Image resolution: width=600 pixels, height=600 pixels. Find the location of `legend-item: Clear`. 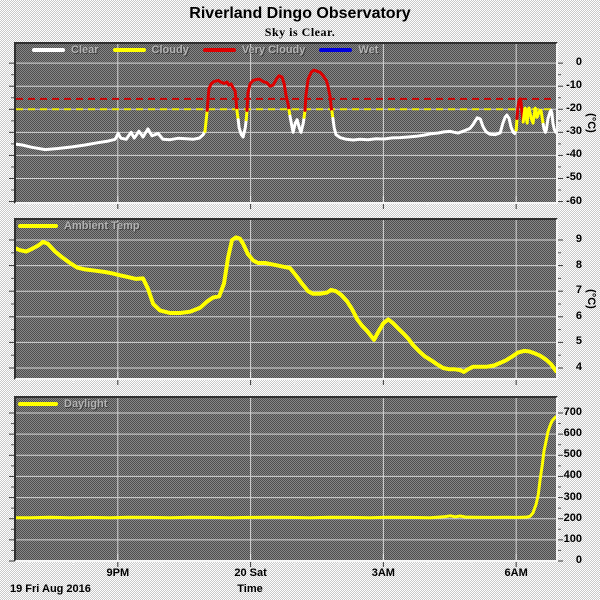

legend-item: Clear is located at coordinates (65, 50).